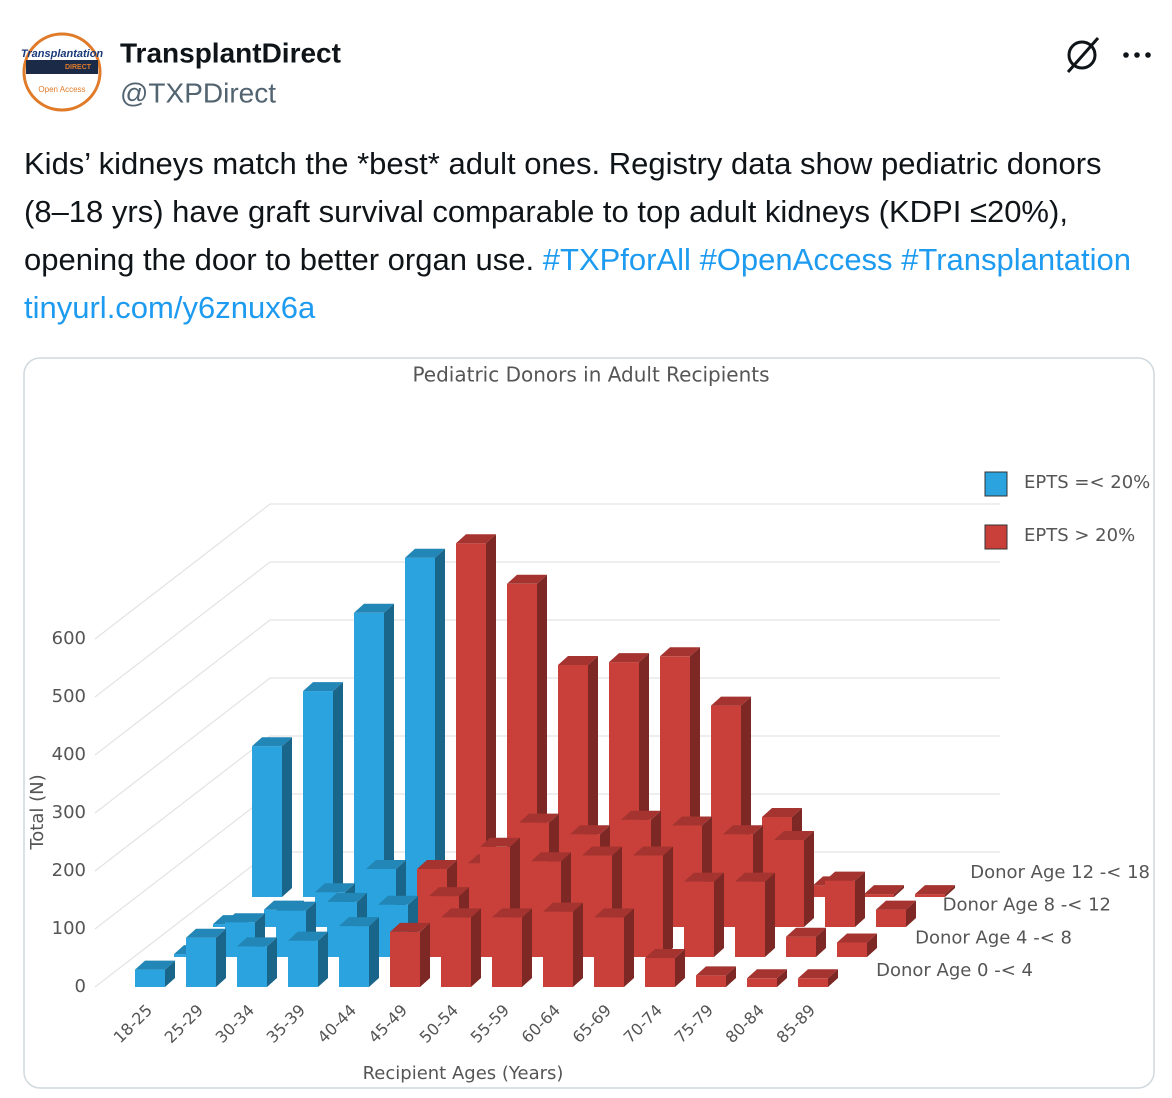 The width and height of the screenshot is (1172, 1098). What do you see at coordinates (1060, 872) in the screenshot?
I see `series-label: Donor Age 12 -< 18` at bounding box center [1060, 872].